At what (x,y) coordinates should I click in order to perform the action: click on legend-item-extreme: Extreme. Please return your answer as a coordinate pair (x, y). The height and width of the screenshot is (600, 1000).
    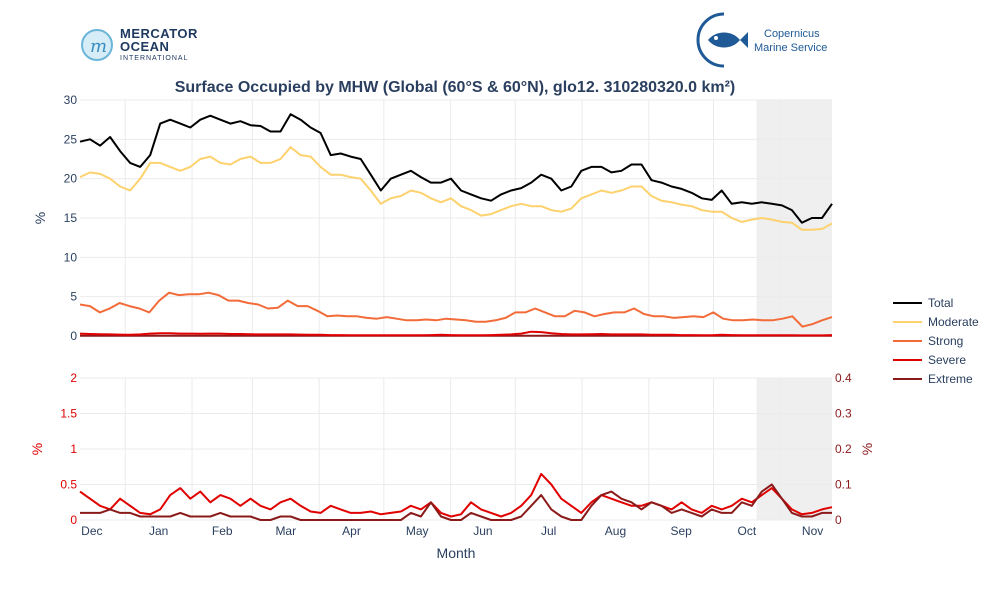
    Looking at the image, I should click on (933, 379).